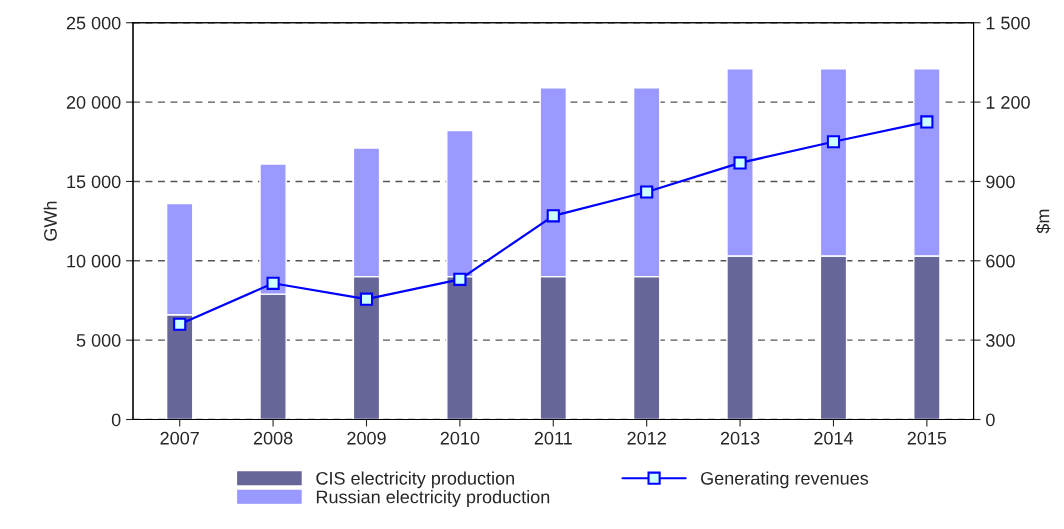 The image size is (1064, 529). What do you see at coordinates (366, 438) in the screenshot?
I see `x-tick-label: 2009` at bounding box center [366, 438].